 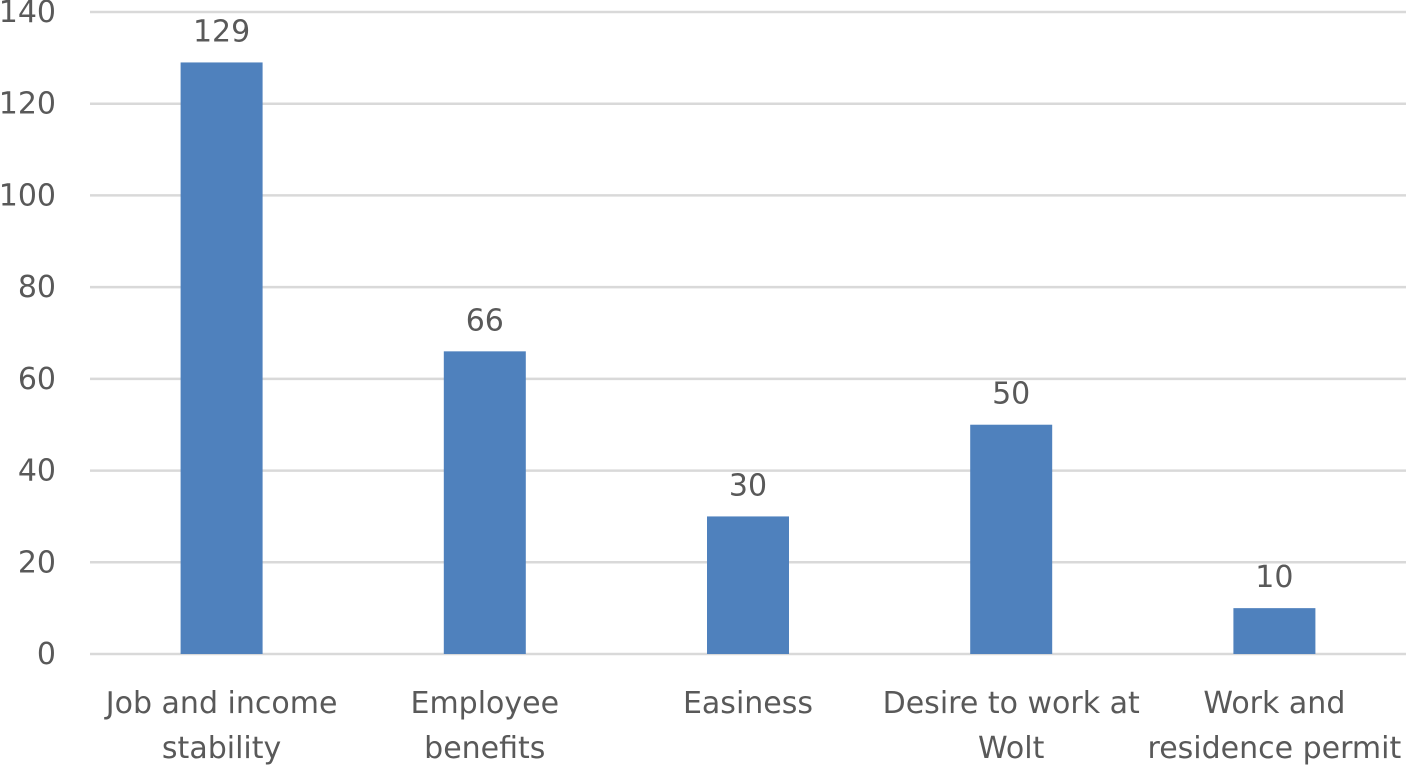 I want to click on category-label: Employee benefits, so click(x=485, y=726).